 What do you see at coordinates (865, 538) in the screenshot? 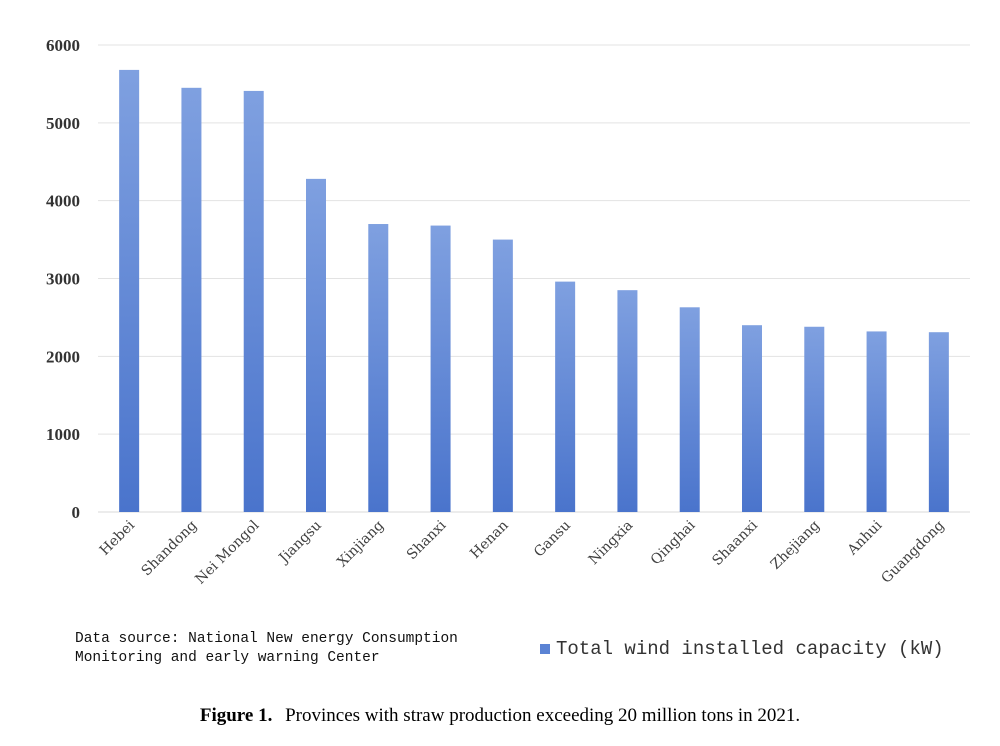
I see `x-tick-label: Anhui` at bounding box center [865, 538].